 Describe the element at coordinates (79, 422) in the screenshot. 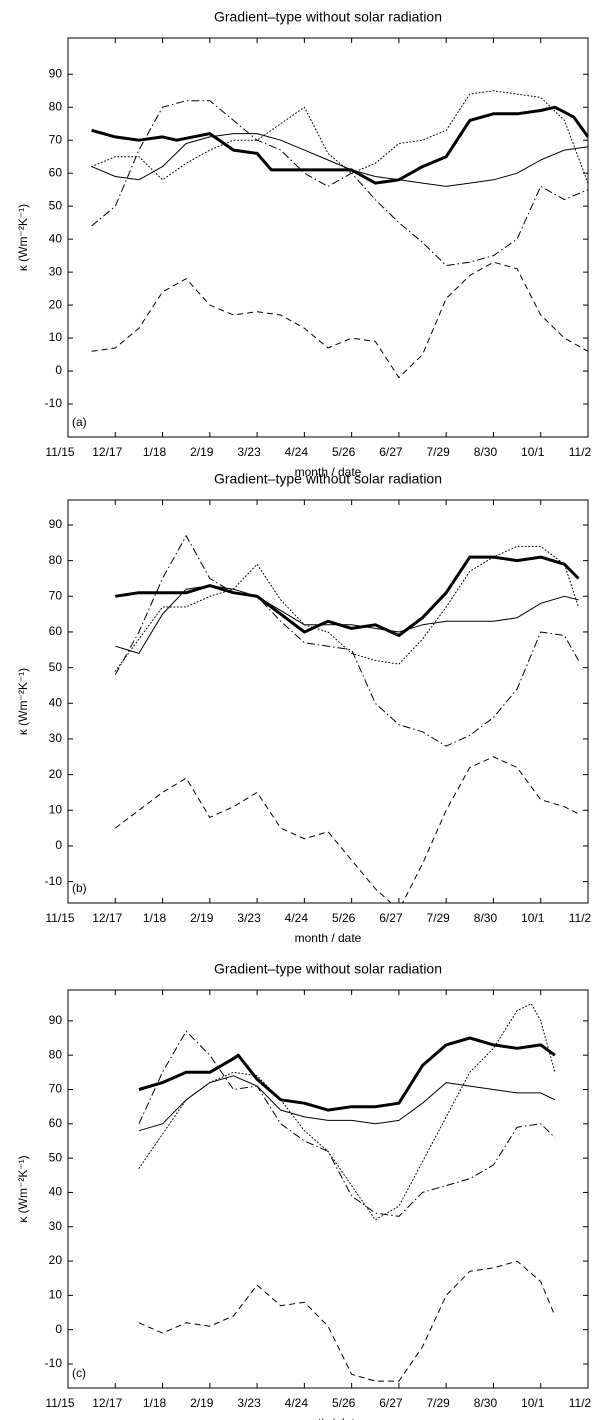

I see `panel-label: (a)` at that location.